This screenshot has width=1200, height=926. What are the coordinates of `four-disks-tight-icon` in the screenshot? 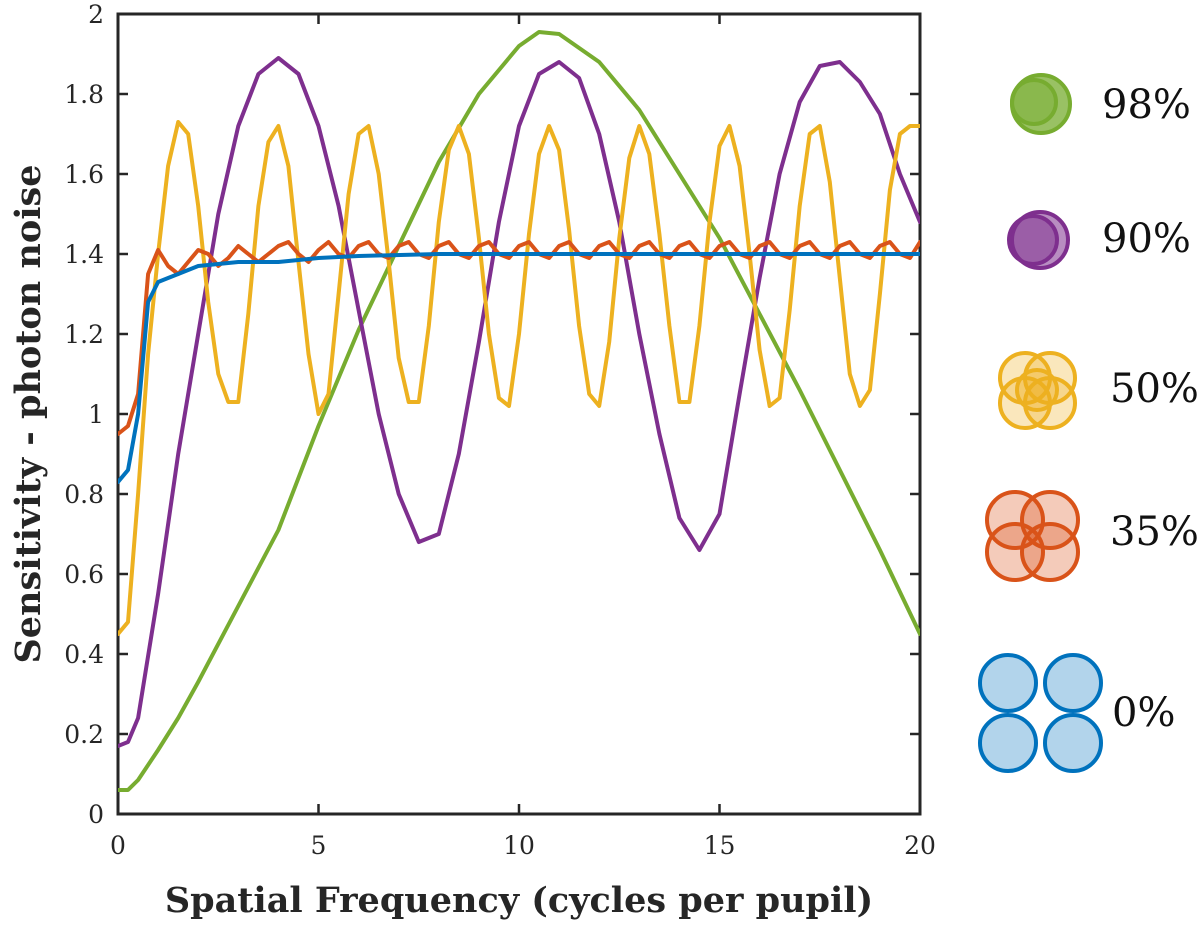 It's located at (1037, 390).